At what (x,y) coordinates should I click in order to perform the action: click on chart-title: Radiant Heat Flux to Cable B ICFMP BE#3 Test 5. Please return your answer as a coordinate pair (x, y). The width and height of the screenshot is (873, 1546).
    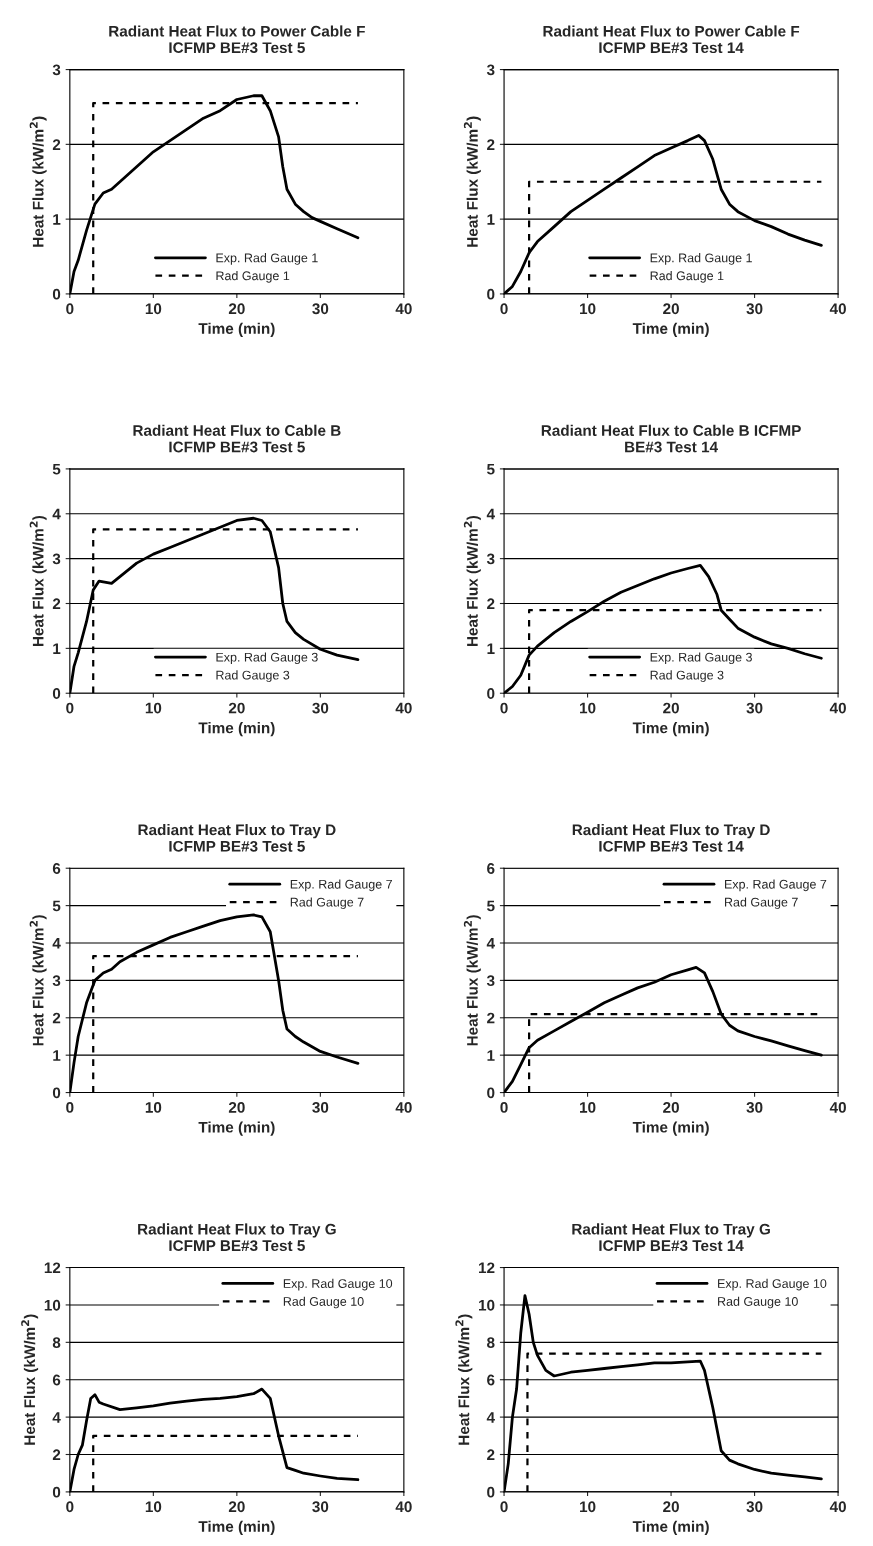
    Looking at the image, I should click on (237, 438).